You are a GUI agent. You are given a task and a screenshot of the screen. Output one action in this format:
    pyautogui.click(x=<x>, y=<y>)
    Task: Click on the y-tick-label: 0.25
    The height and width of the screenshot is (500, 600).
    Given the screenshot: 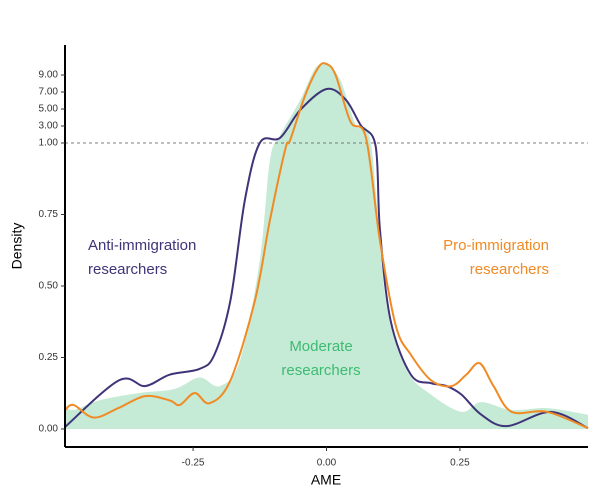 What is the action you would take?
    pyautogui.click(x=49, y=357)
    